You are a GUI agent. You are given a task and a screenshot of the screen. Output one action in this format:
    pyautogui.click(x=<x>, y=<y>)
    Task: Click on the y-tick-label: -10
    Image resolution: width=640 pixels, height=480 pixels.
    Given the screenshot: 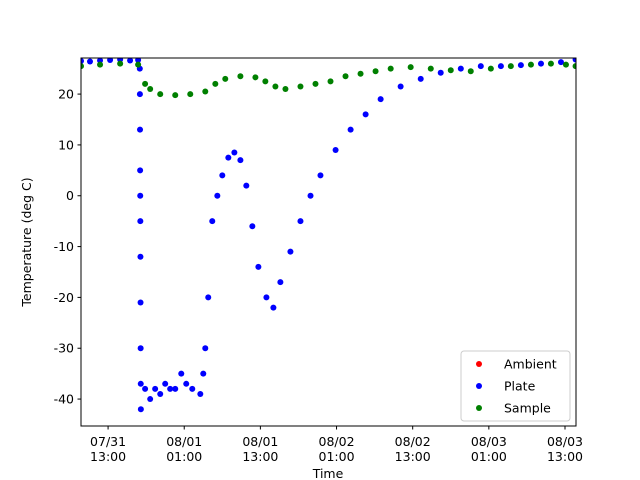 What is the action you would take?
    pyautogui.click(x=64, y=246)
    